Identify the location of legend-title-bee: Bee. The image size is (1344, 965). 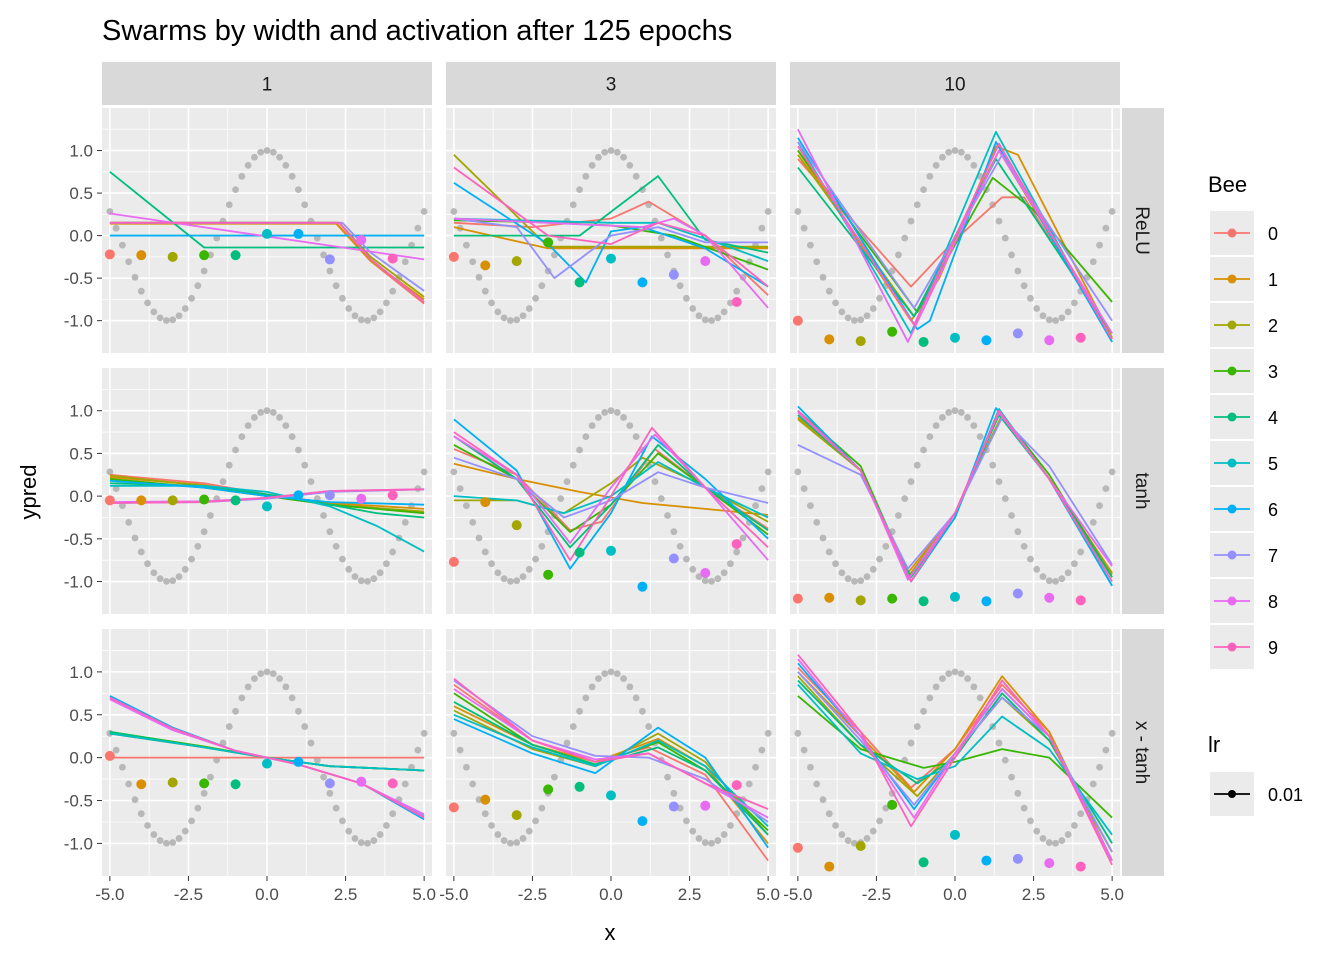
(1227, 184).